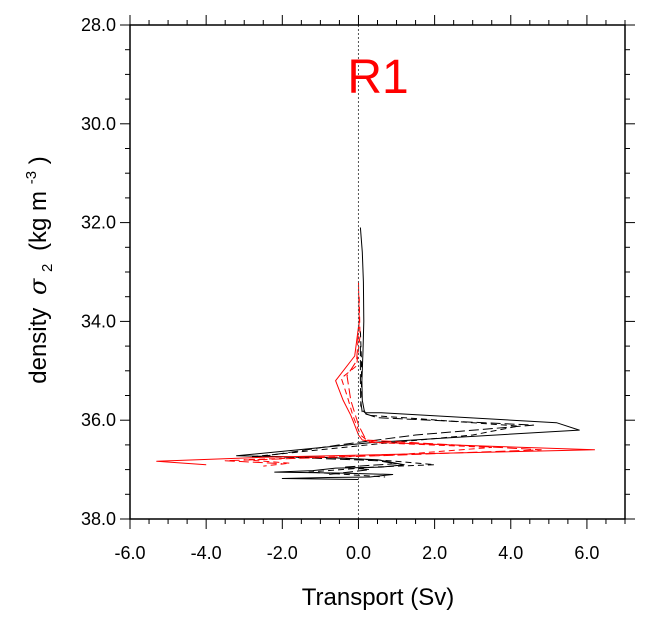 The width and height of the screenshot is (650, 622). I want to click on x-tick-label: -6.0, so click(129, 553).